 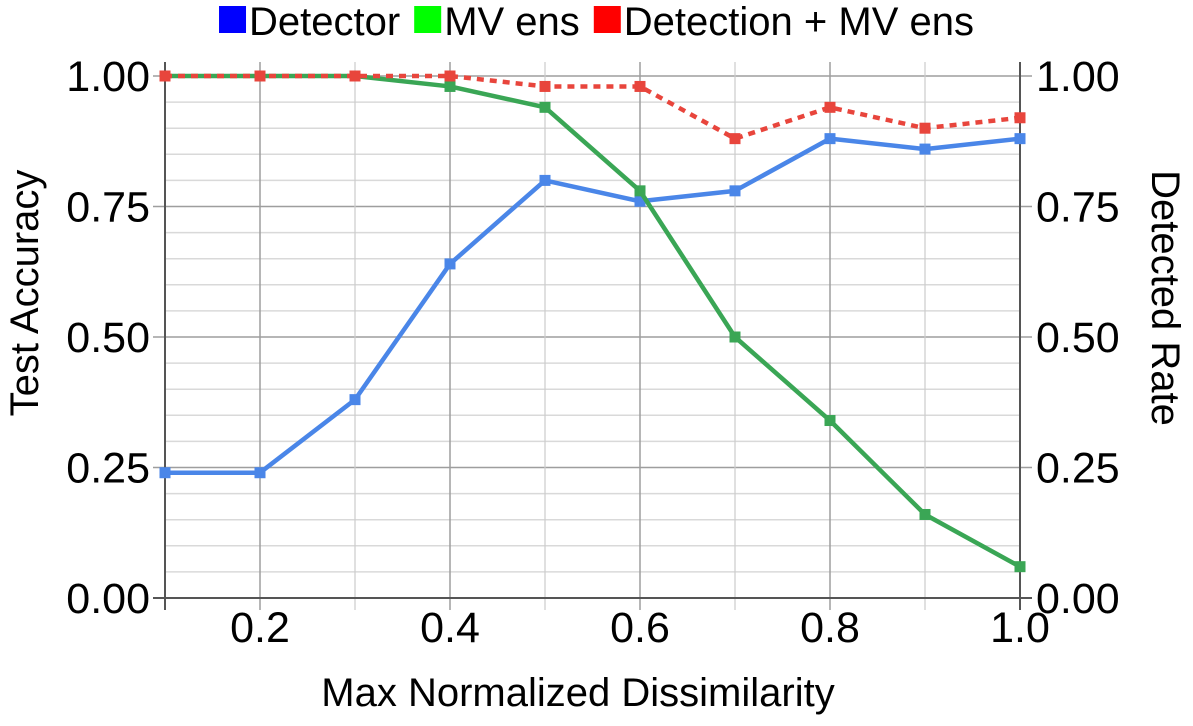 I want to click on legend-label: Detection + MV ens, so click(x=799, y=22).